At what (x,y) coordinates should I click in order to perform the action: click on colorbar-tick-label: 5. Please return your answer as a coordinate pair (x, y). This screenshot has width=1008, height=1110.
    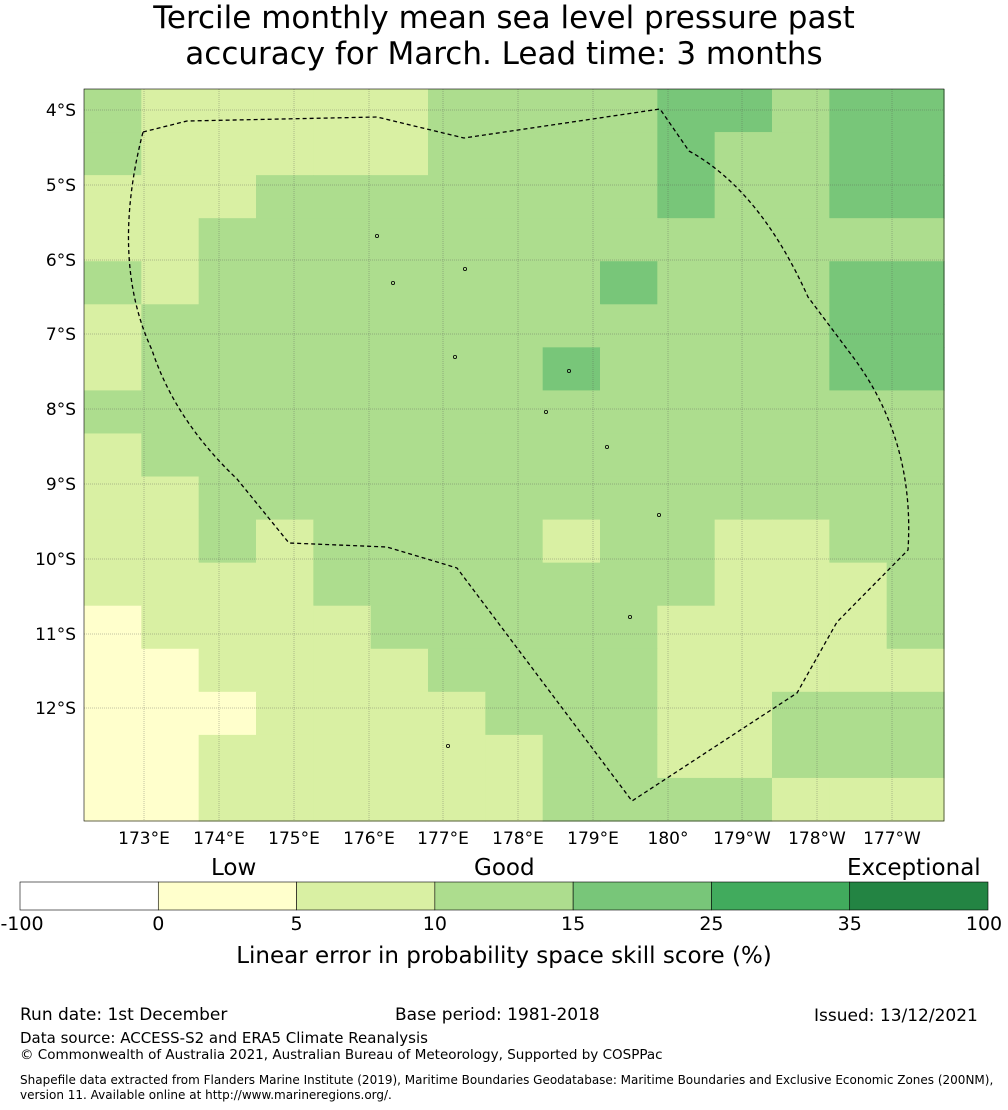
    Looking at the image, I should click on (296, 924).